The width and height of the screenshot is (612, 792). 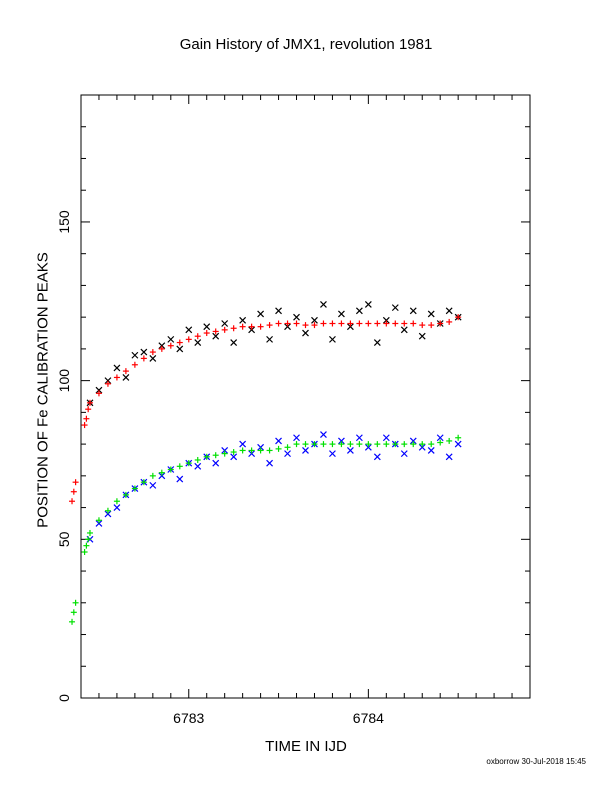 I want to click on x-tick-label: 6783, so click(x=188, y=718).